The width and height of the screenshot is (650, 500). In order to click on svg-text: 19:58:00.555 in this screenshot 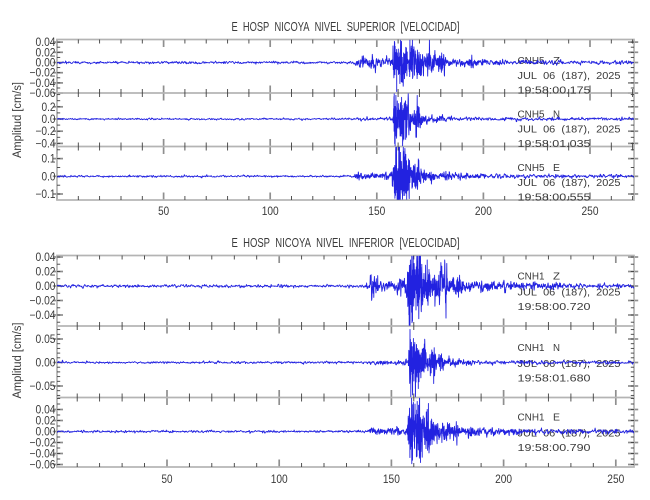, I will do `click(555, 198)`.